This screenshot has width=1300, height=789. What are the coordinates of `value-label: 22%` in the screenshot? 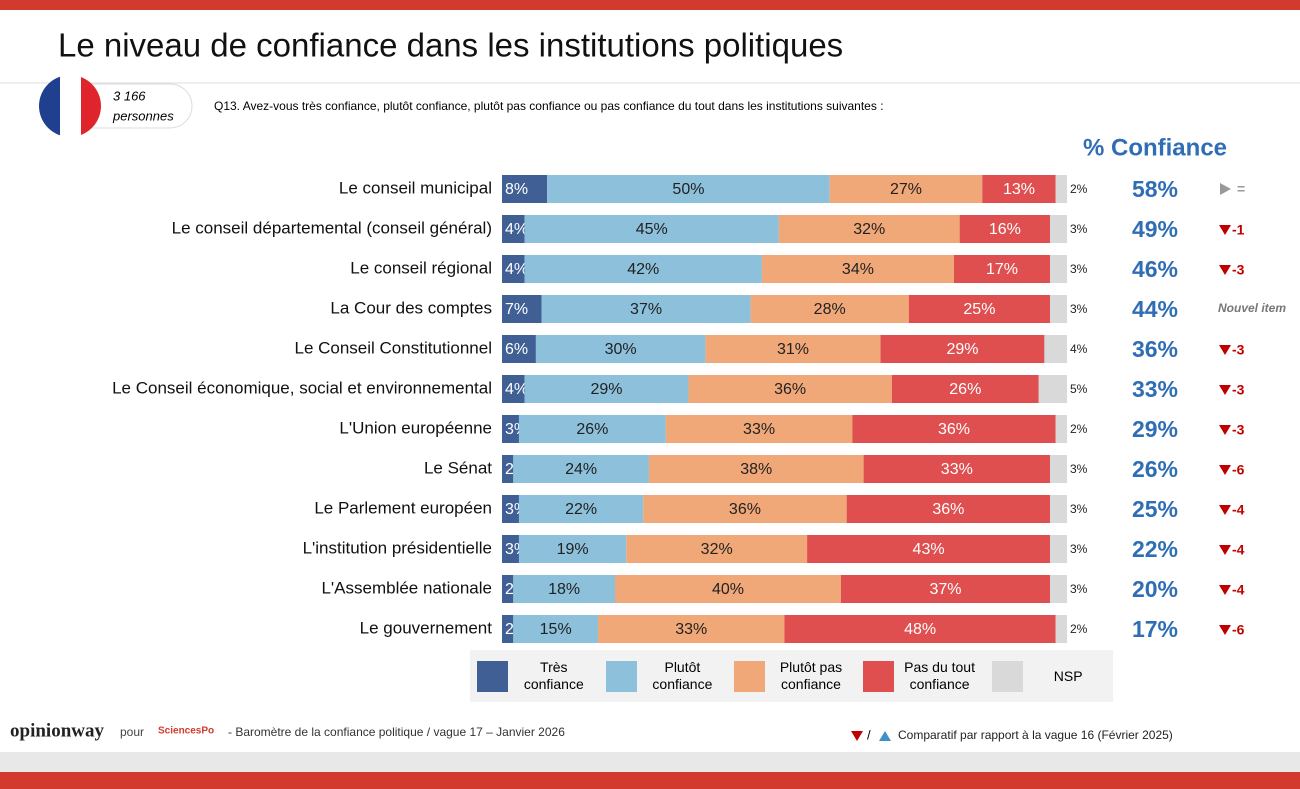 It's located at (581, 509).